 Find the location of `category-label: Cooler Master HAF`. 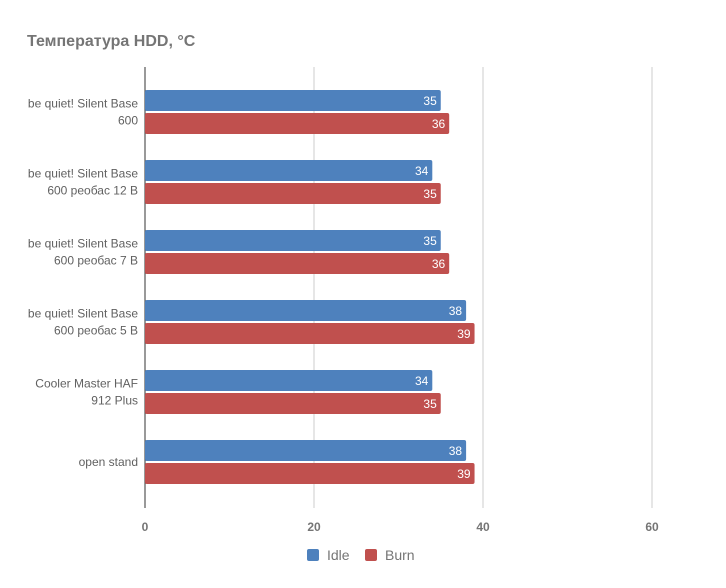

category-label: Cooler Master HAF is located at coordinates (86, 384).